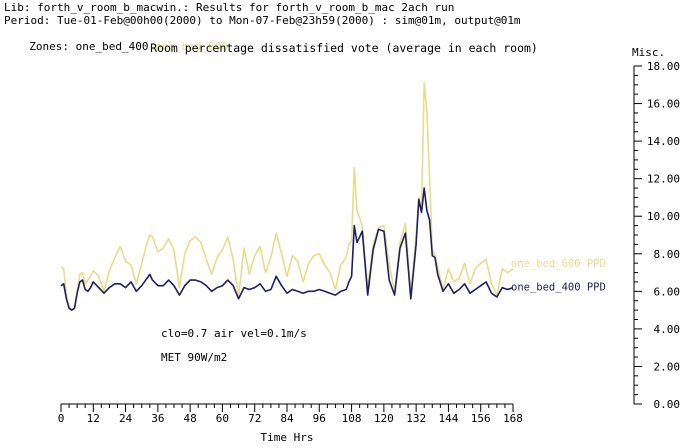  I want to click on series-one-bed-400-label: one_bed_400 PPD, so click(558, 288).